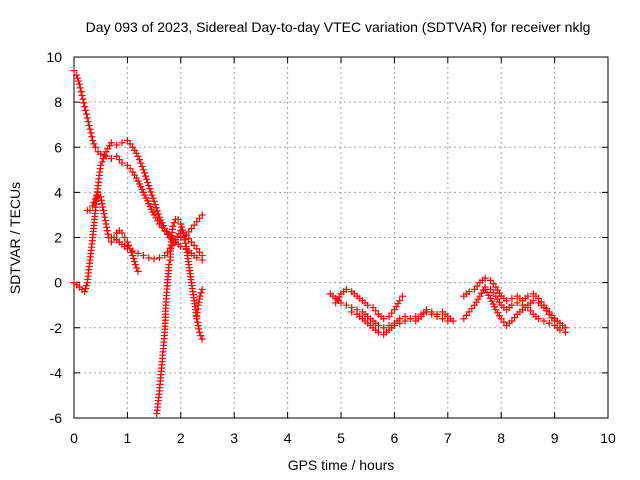  Describe the element at coordinates (58, 147) in the screenshot. I see `y-tick-label: 6` at that location.